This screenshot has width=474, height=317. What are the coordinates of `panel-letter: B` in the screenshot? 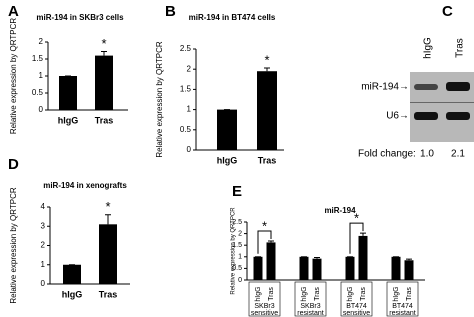 It's located at (170, 11).